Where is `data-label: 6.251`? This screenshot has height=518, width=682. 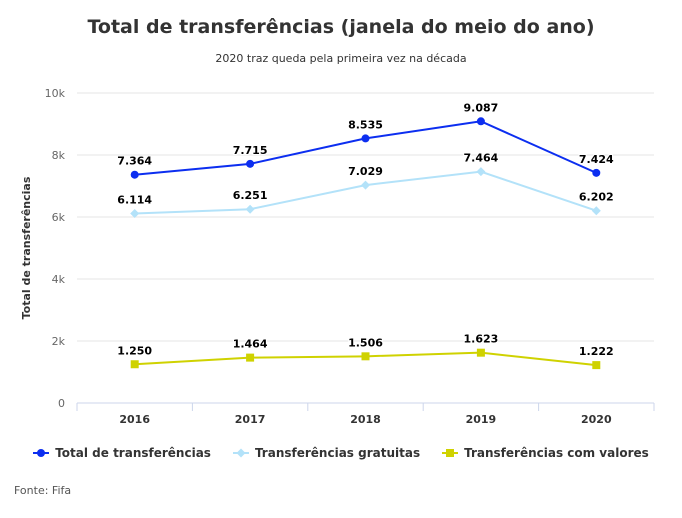 data-label: 6.251 is located at coordinates (250, 195).